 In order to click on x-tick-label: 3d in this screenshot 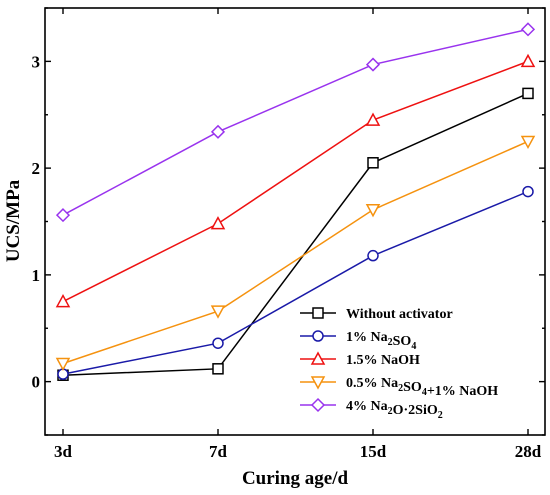, I will do `click(63, 451)`.